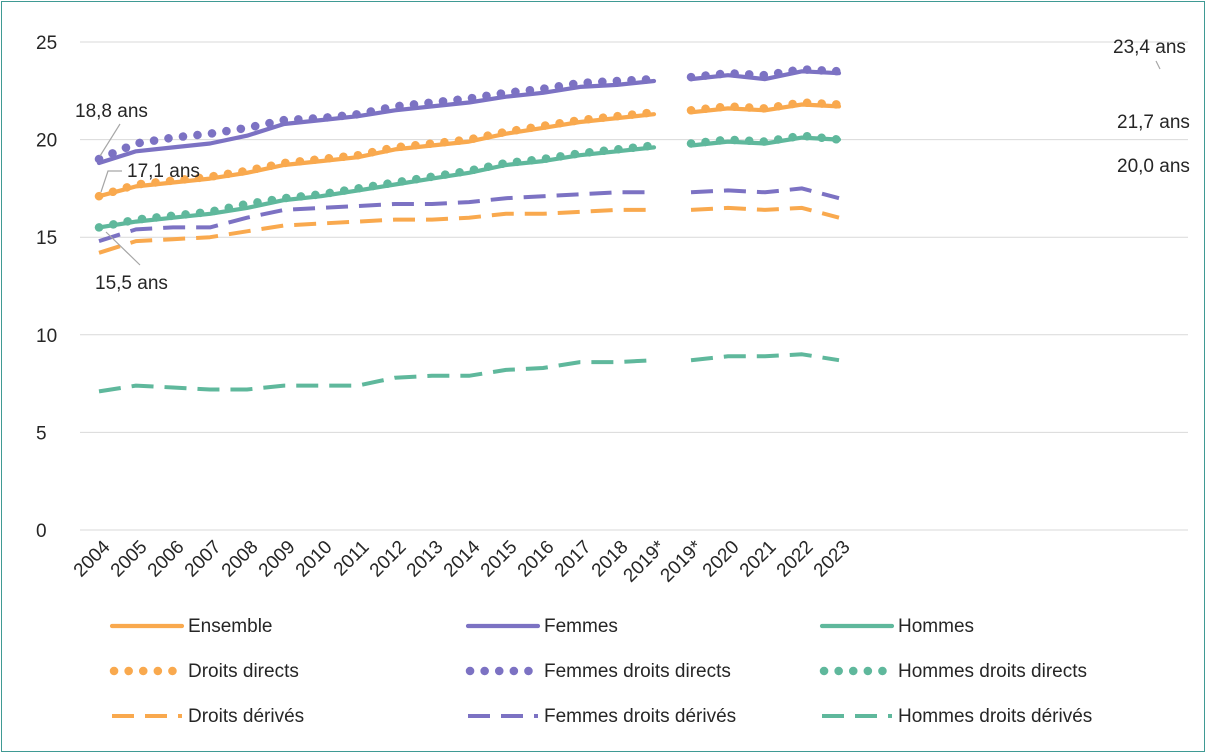 The height and width of the screenshot is (755, 1208). Describe the element at coordinates (637, 671) in the screenshot. I see `legend-label: Femmes droits directs` at that location.